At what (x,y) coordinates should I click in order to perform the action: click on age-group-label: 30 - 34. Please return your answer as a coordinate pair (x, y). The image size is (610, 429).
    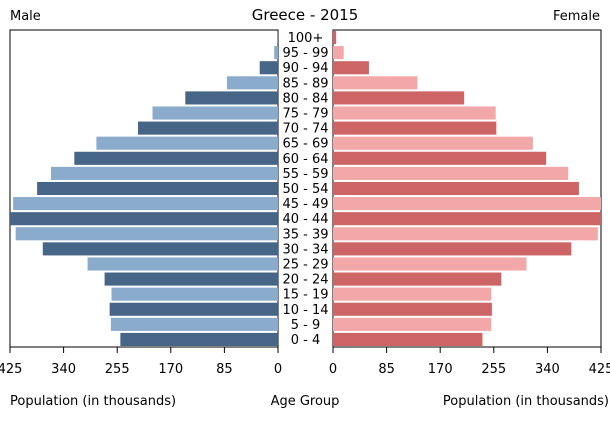
    Looking at the image, I should click on (305, 249).